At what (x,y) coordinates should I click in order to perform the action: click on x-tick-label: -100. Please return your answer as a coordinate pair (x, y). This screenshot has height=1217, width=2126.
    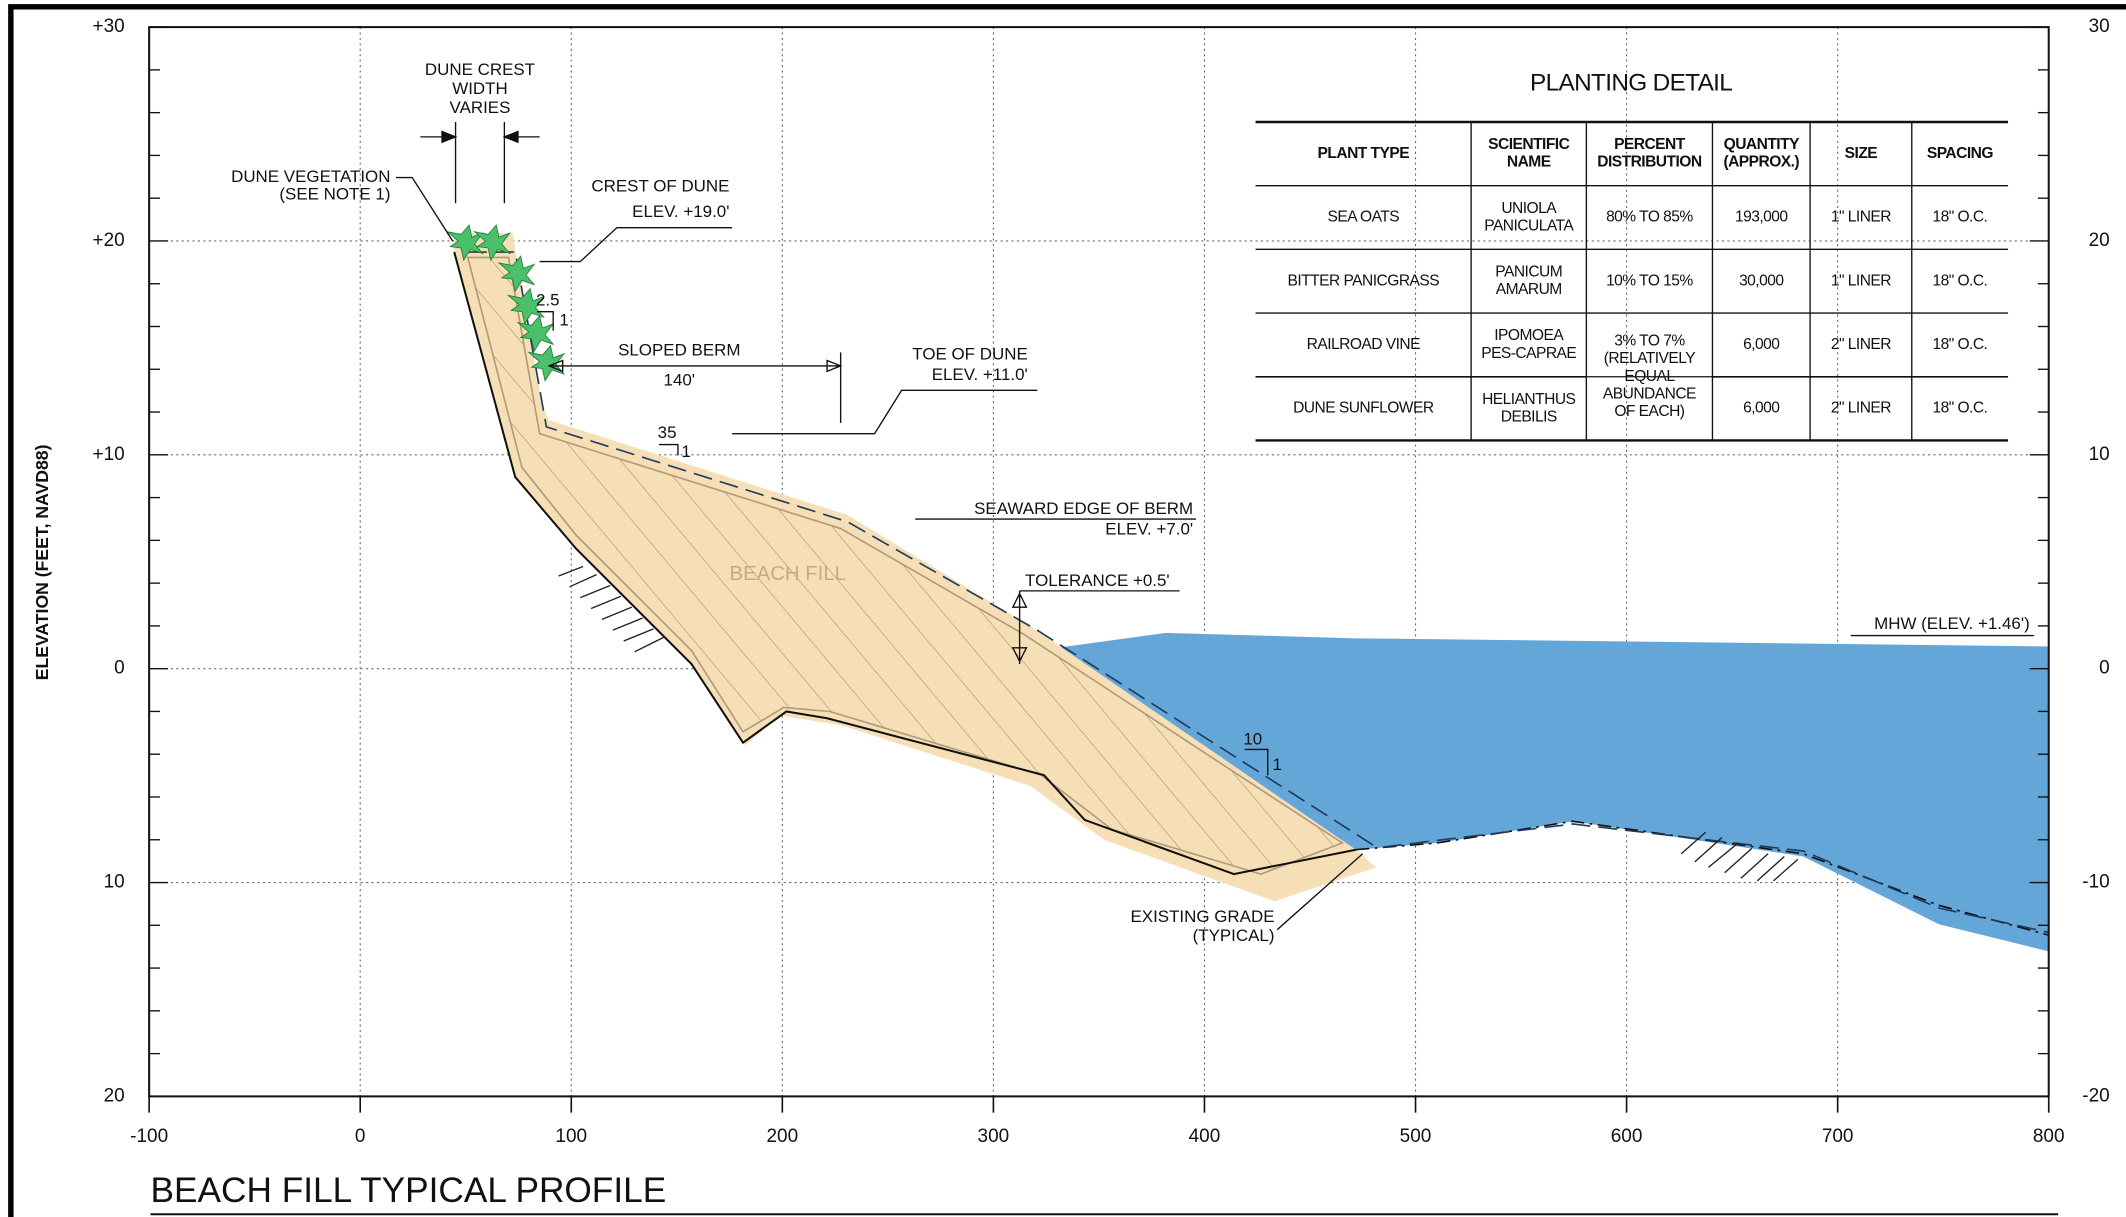
    Looking at the image, I should click on (149, 1136).